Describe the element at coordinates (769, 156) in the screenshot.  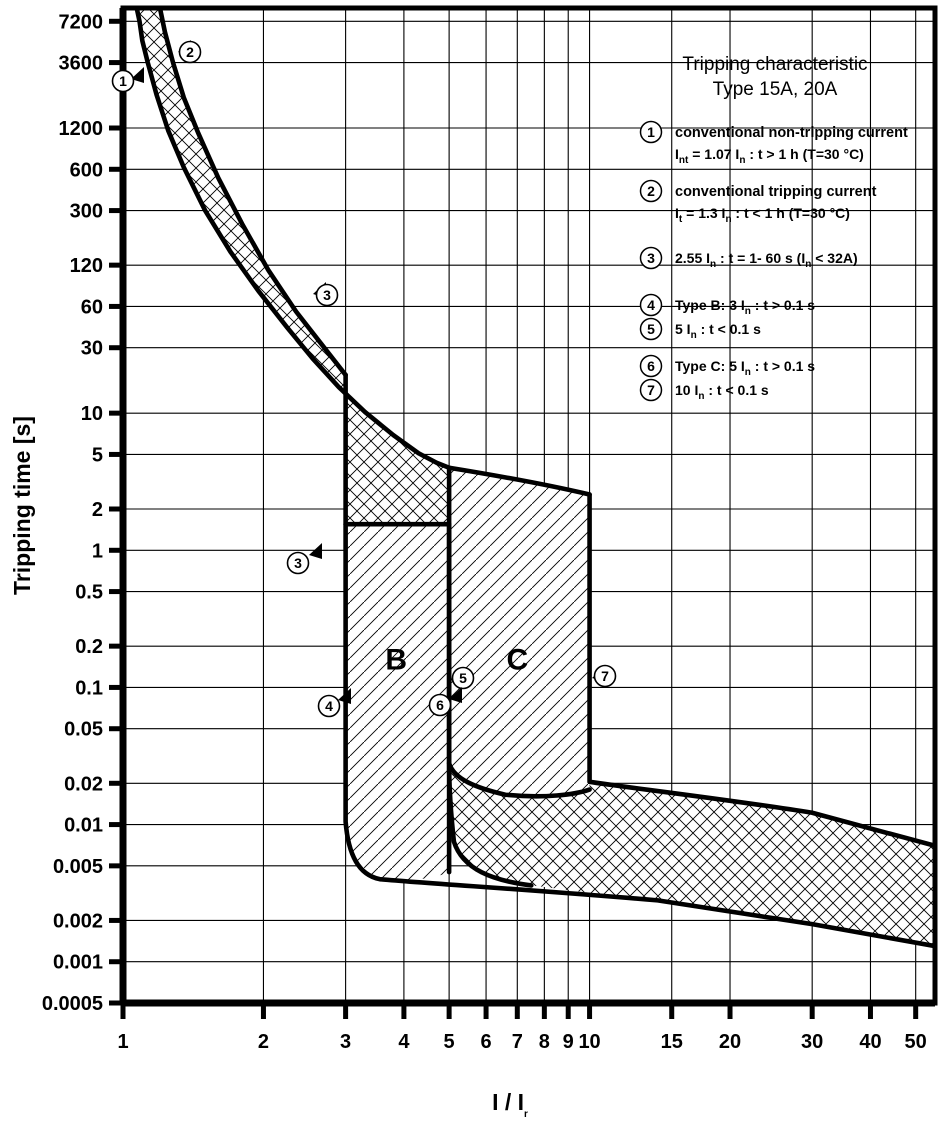
I see `legend-line2: Int = 1.07 In : t > 1 h (T=30 °C)` at that location.